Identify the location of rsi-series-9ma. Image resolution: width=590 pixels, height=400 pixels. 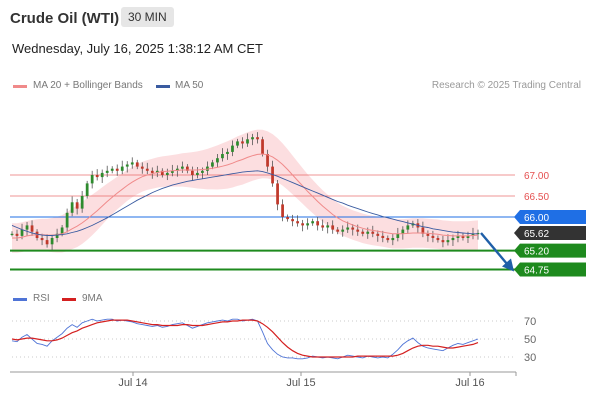
(245, 338).